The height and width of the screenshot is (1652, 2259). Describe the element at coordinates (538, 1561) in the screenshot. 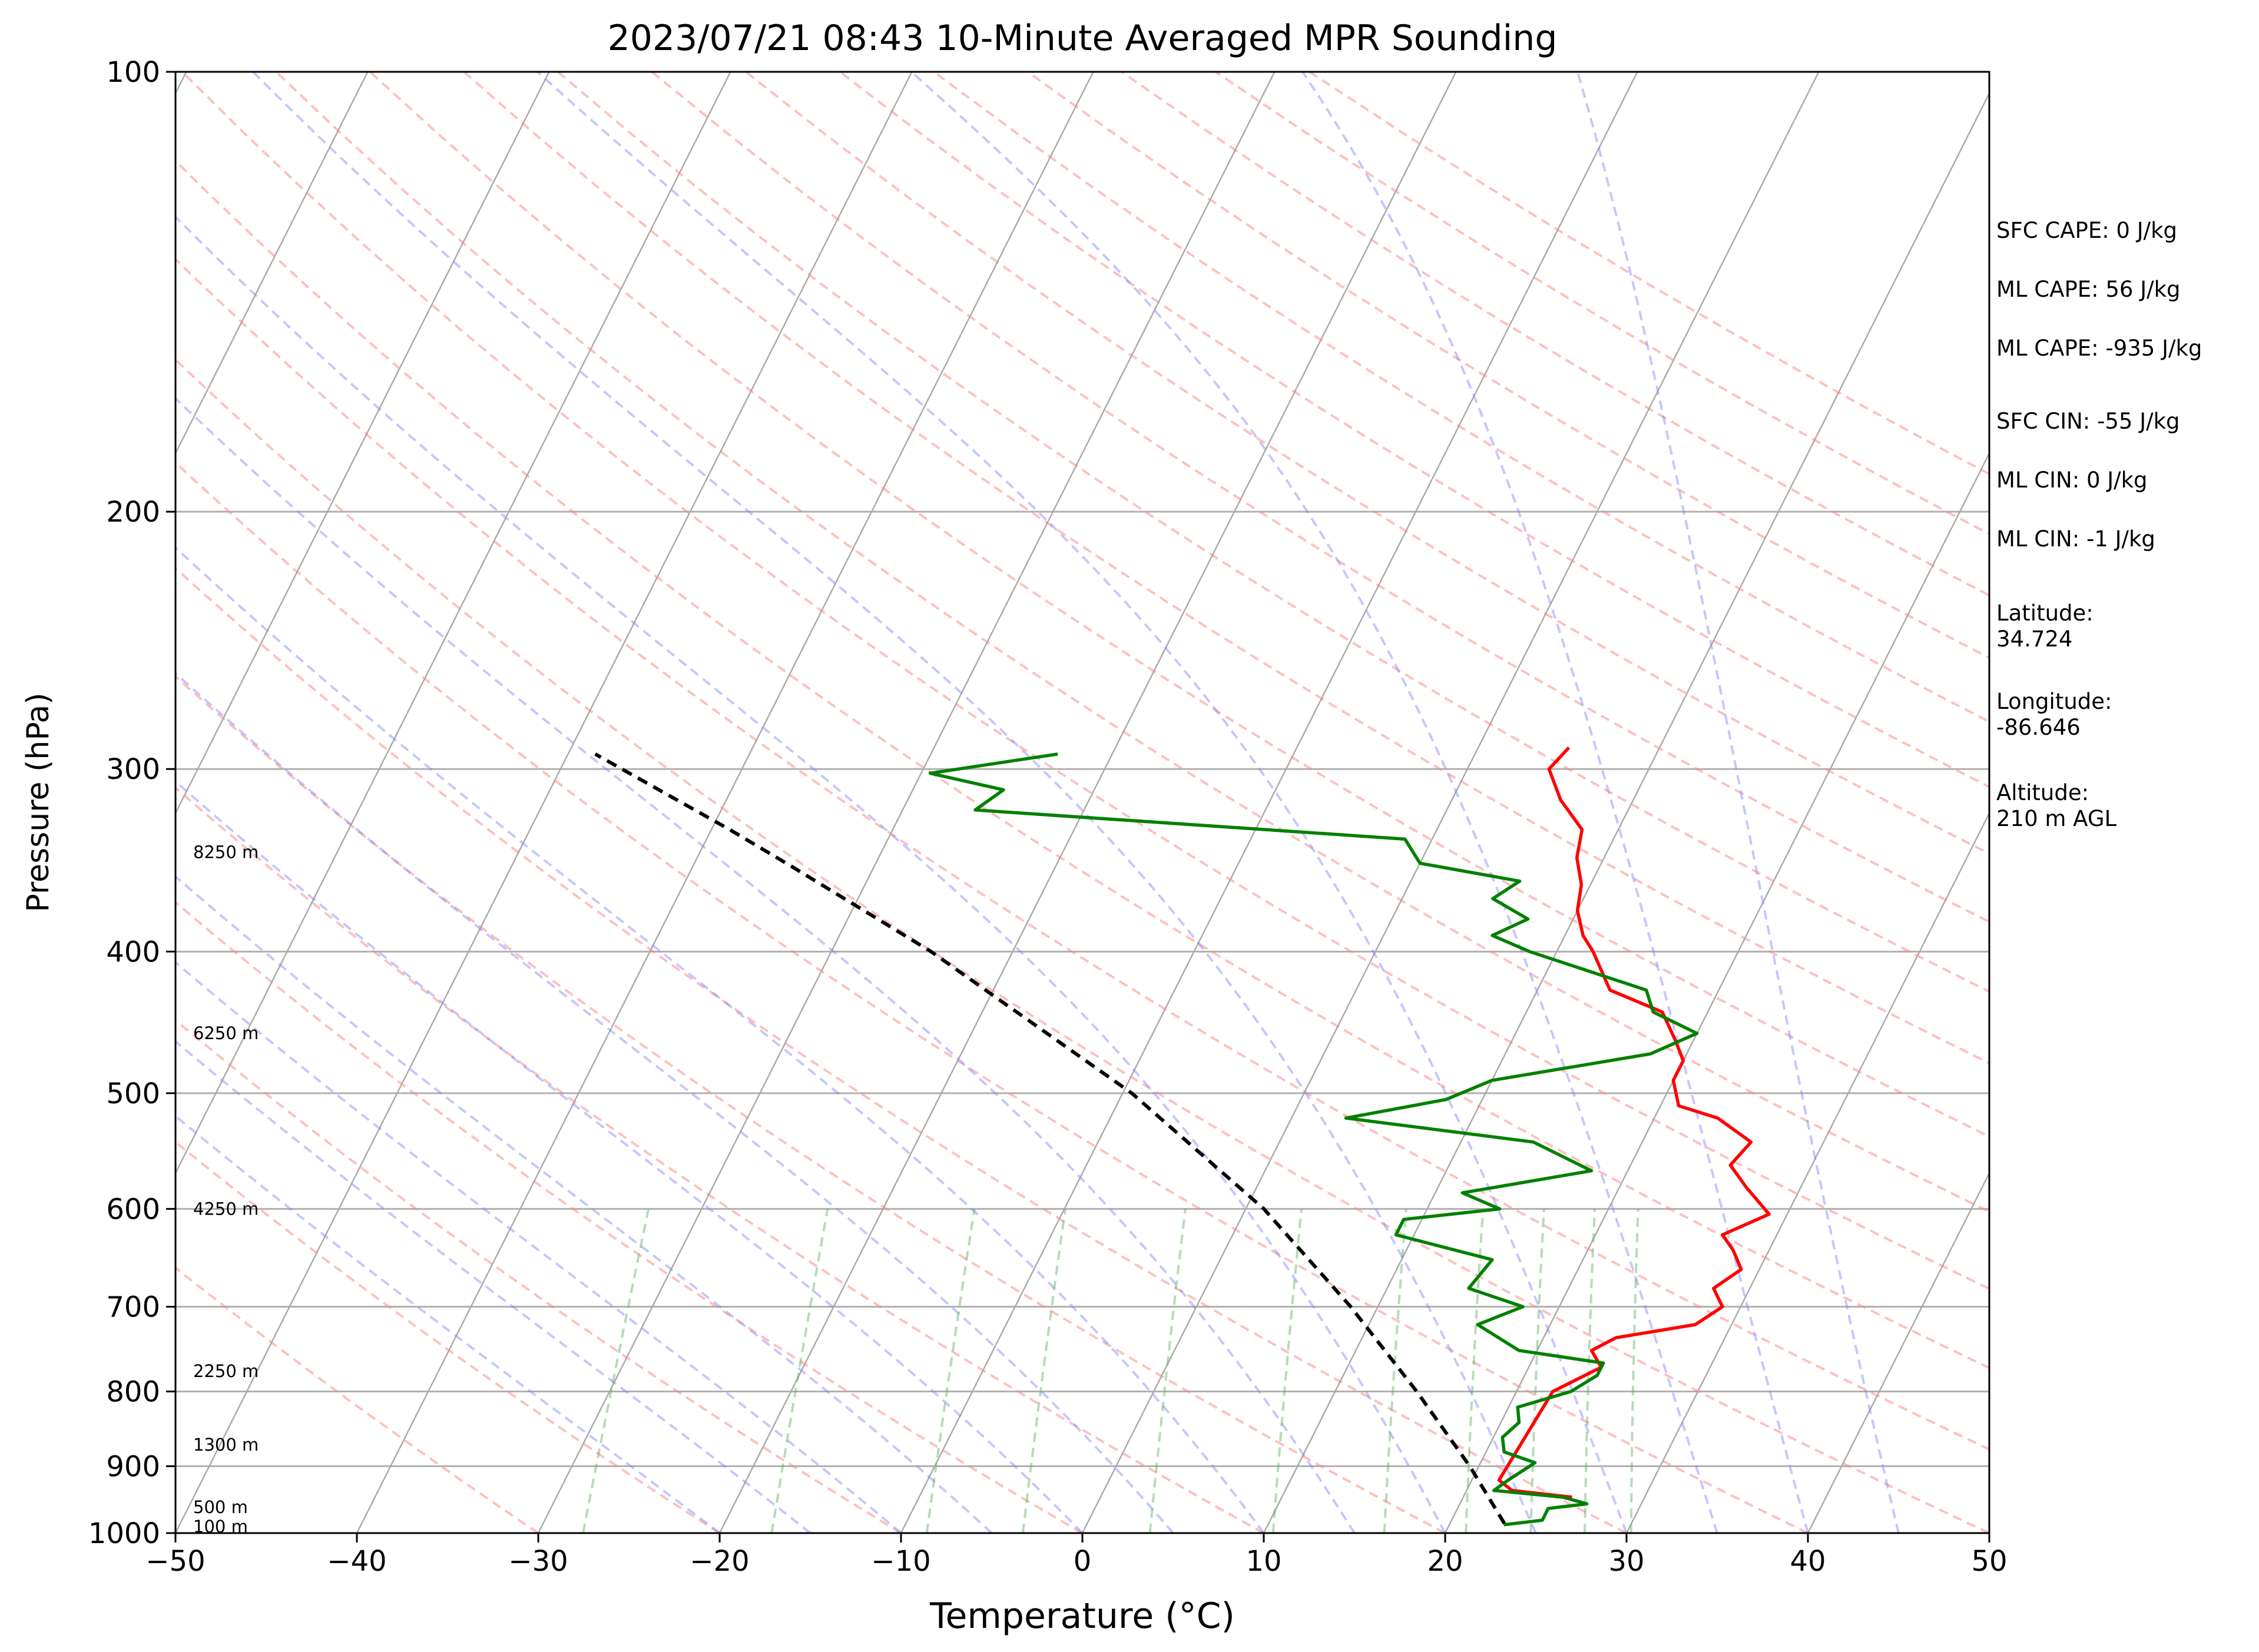

I see `x-tick-label: −30` at that location.